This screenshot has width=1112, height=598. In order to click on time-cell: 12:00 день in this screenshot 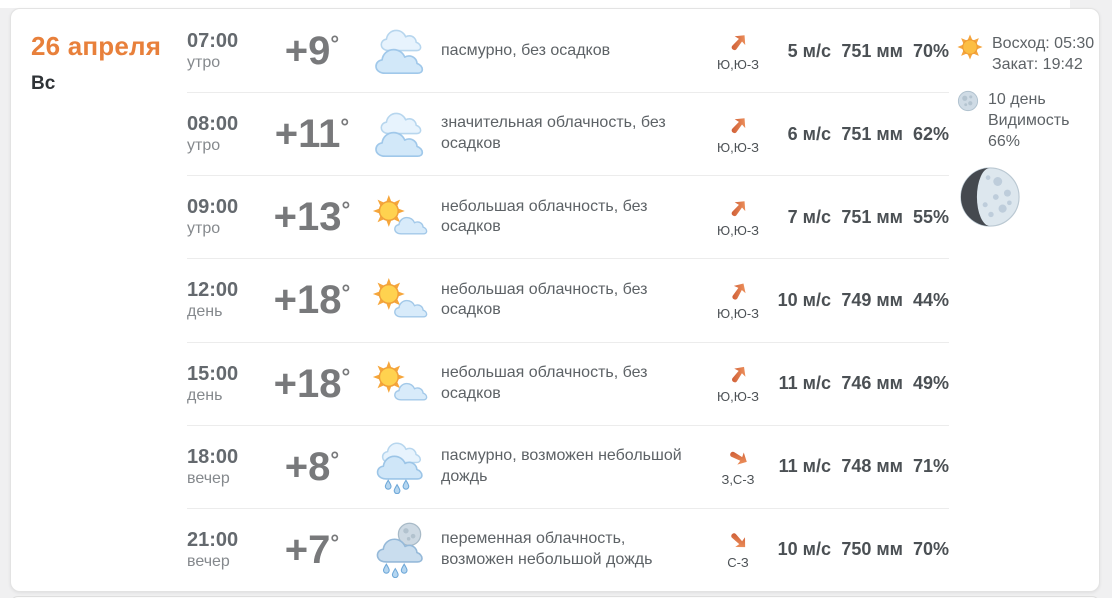, I will do `click(225, 300)`.